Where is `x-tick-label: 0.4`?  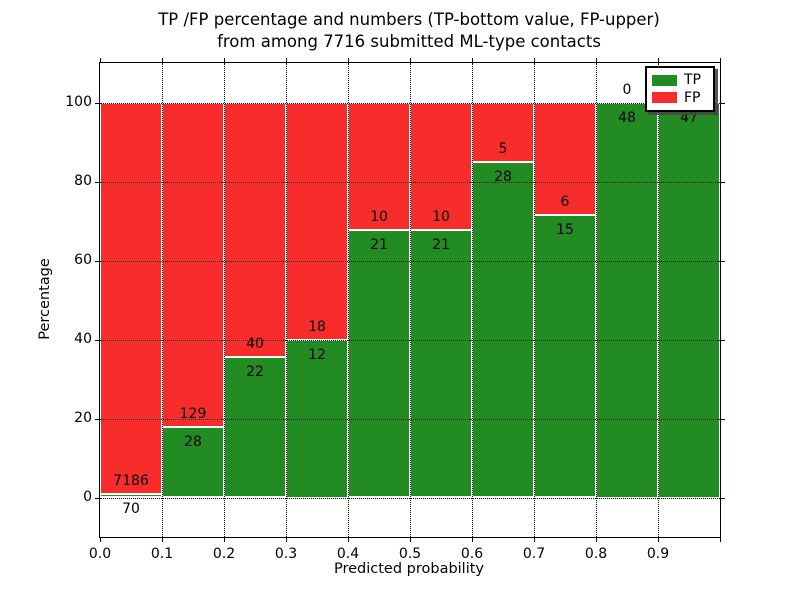 x-tick-label: 0.4 is located at coordinates (348, 554).